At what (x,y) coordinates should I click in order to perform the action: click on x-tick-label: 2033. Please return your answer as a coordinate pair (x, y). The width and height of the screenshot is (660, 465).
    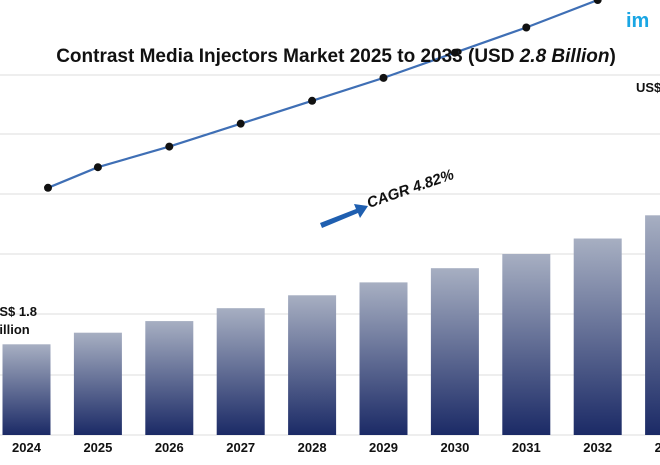
    Looking at the image, I should click on (657, 447).